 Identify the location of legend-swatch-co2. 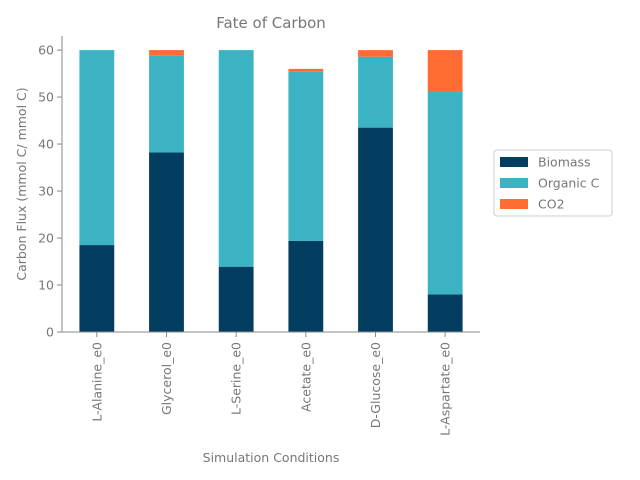
(514, 204).